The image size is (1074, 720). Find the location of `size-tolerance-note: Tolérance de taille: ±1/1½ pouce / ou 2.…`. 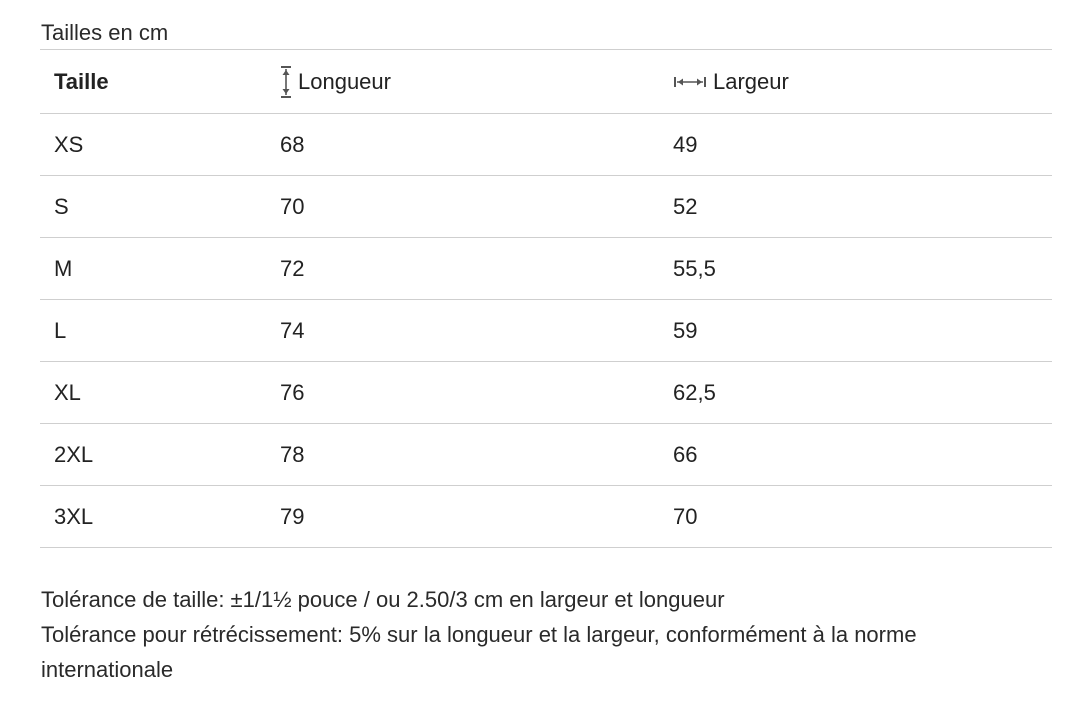

size-tolerance-note: Tolérance de taille: ±1/1½ pouce / ou 2.… is located at coordinates (383, 599).